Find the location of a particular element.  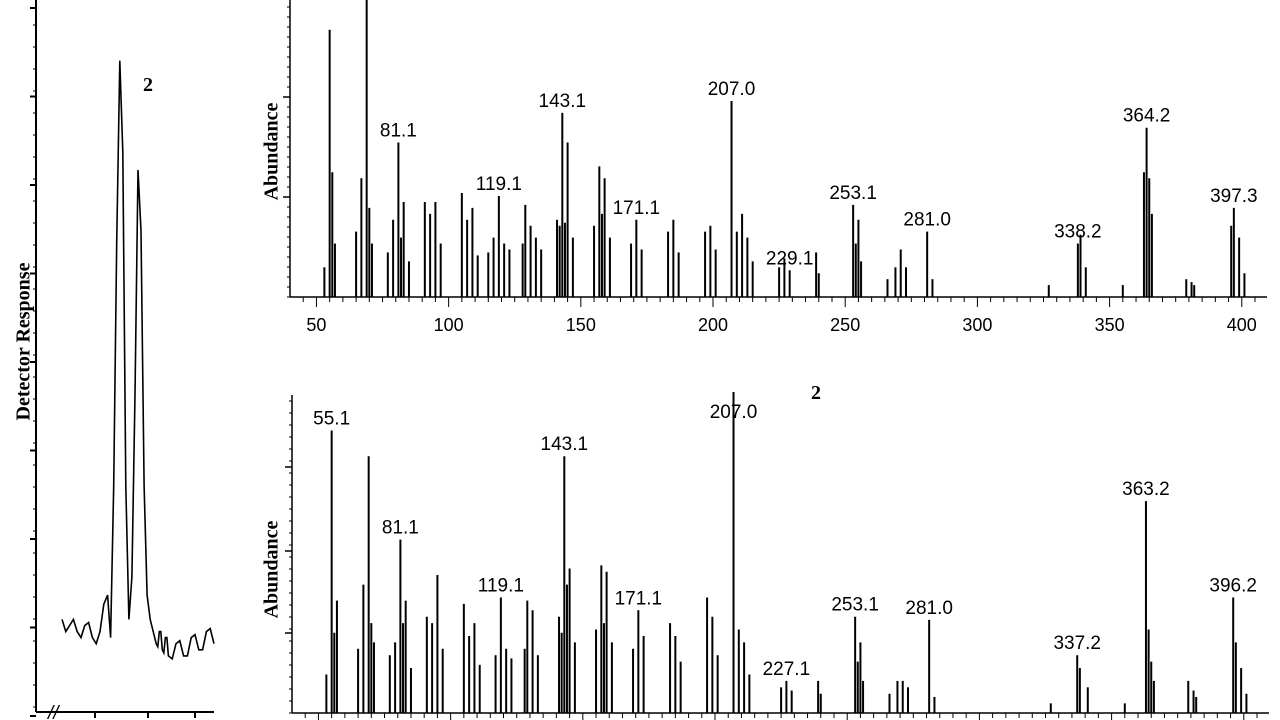

spectrum-2-peak-label: 227.1 is located at coordinates (787, 669).